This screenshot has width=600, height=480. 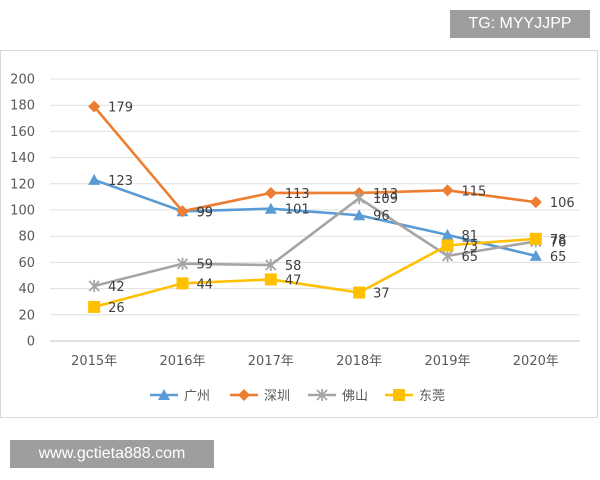 What do you see at coordinates (31, 342) in the screenshot?
I see `y-tick-label: 0` at bounding box center [31, 342].